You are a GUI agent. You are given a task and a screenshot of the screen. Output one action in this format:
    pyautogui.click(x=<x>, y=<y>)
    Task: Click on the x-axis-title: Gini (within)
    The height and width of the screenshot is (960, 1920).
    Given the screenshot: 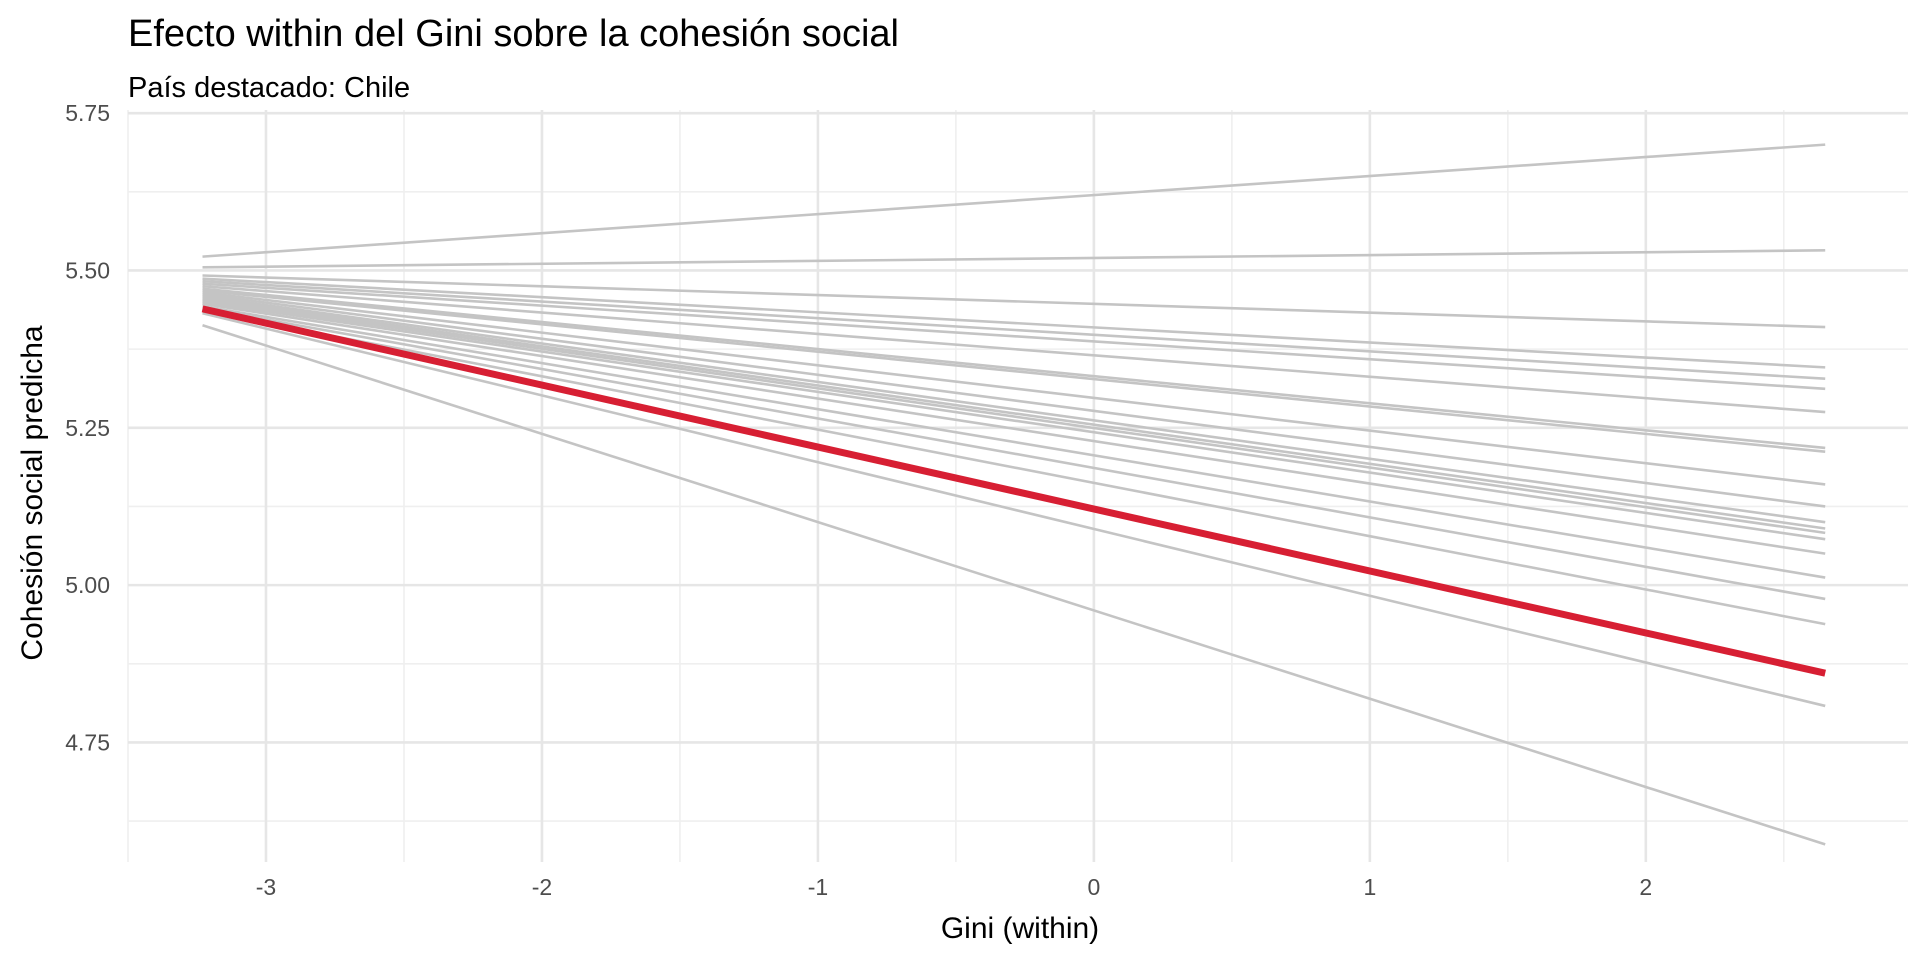 What is the action you would take?
    pyautogui.click(x=1020, y=928)
    